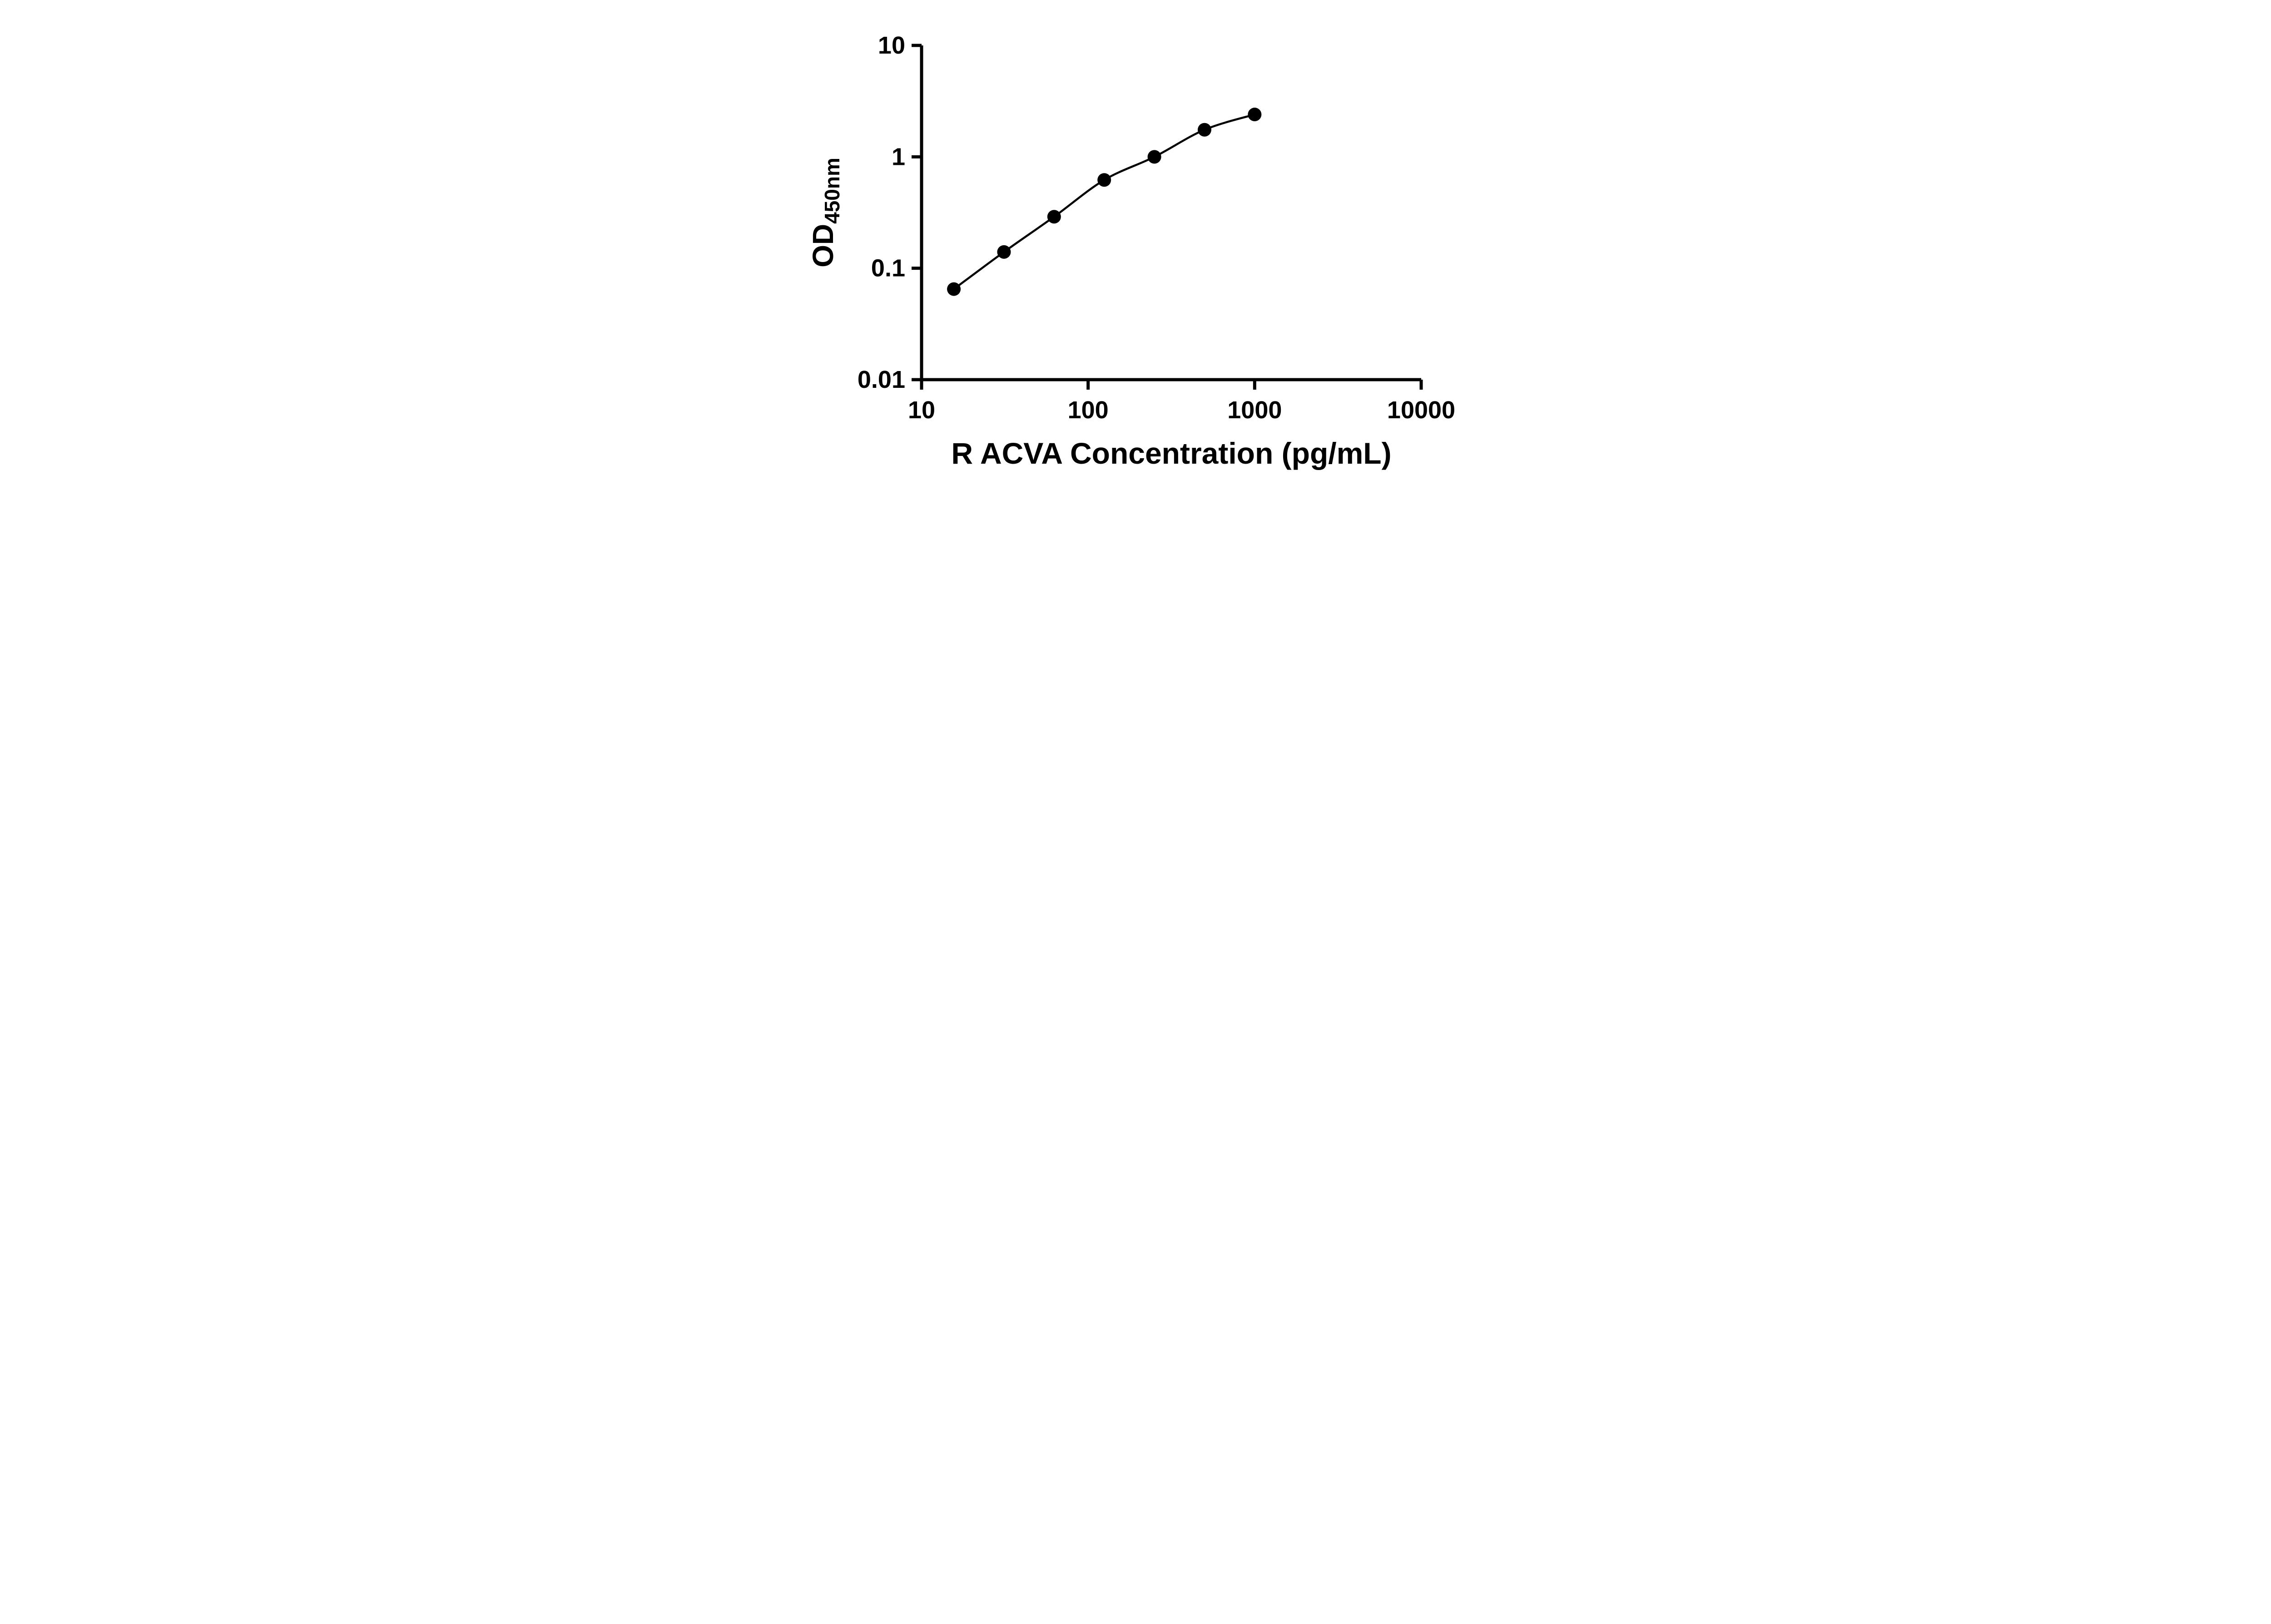  I want to click on y-tick-label: 10, so click(891, 45).